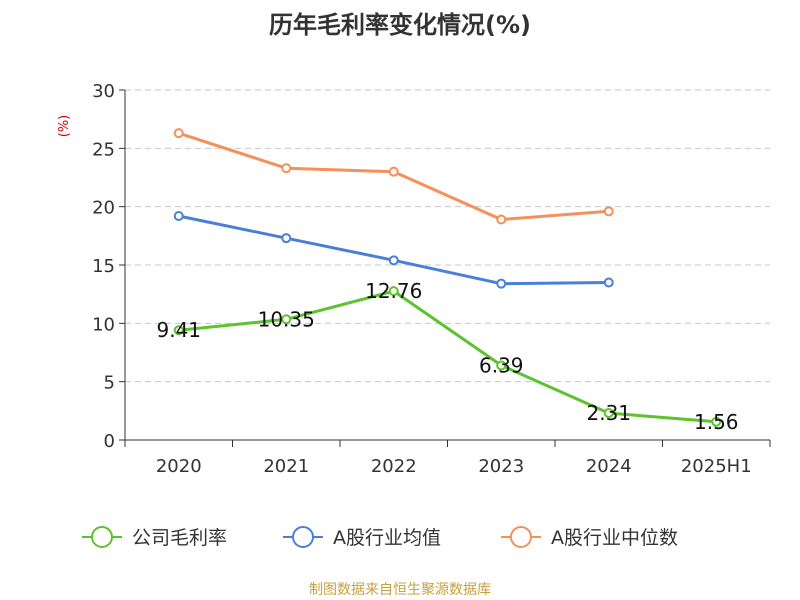  I want to click on x-tick-label: 2023, so click(501, 466).